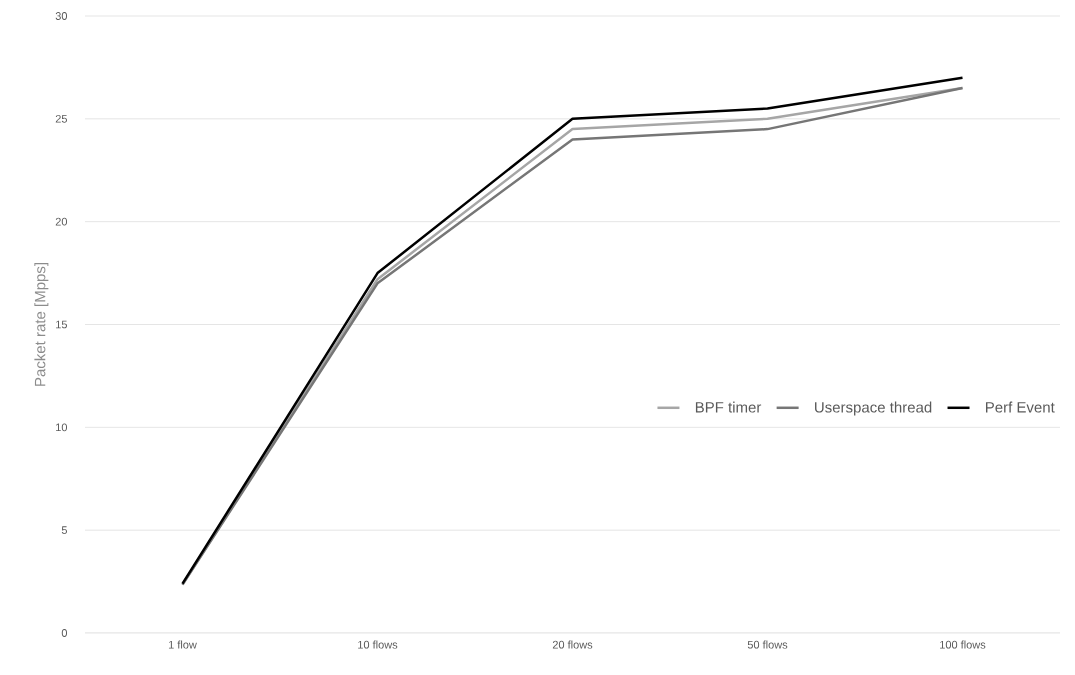 The height and width of the screenshot is (675, 1075). Describe the element at coordinates (61, 221) in the screenshot. I see `y-tick-label: 20` at that location.